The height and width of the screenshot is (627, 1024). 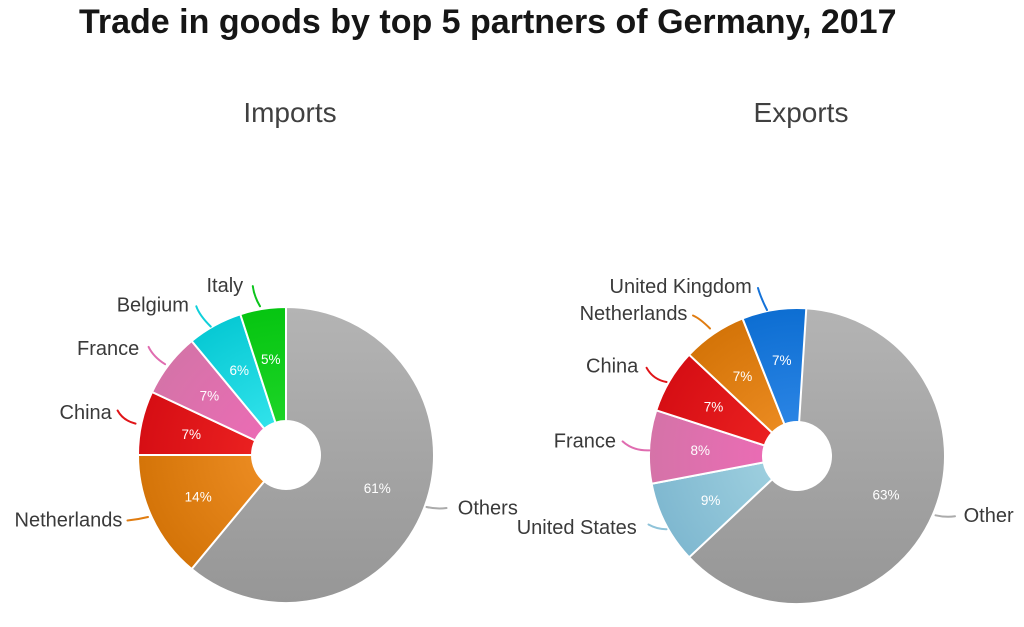 I want to click on svg-text: Others, so click(x=488, y=509).